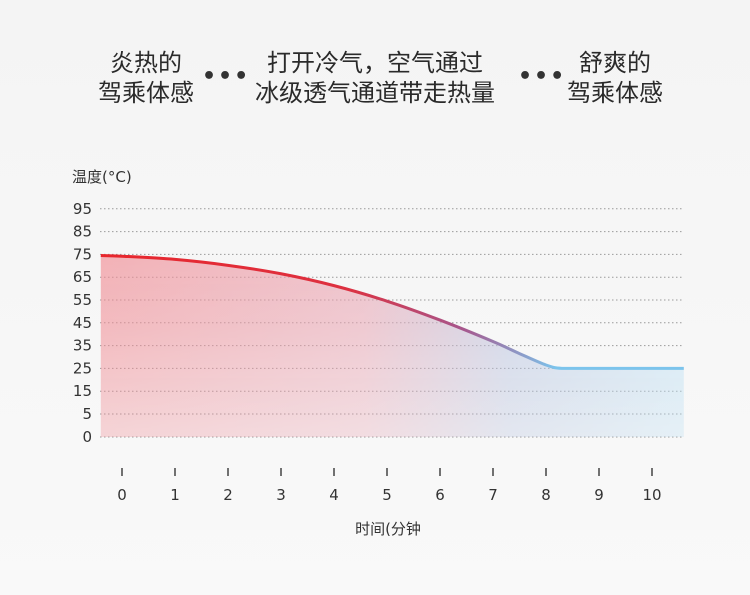  I want to click on y-tick-label: 85, so click(82, 232).